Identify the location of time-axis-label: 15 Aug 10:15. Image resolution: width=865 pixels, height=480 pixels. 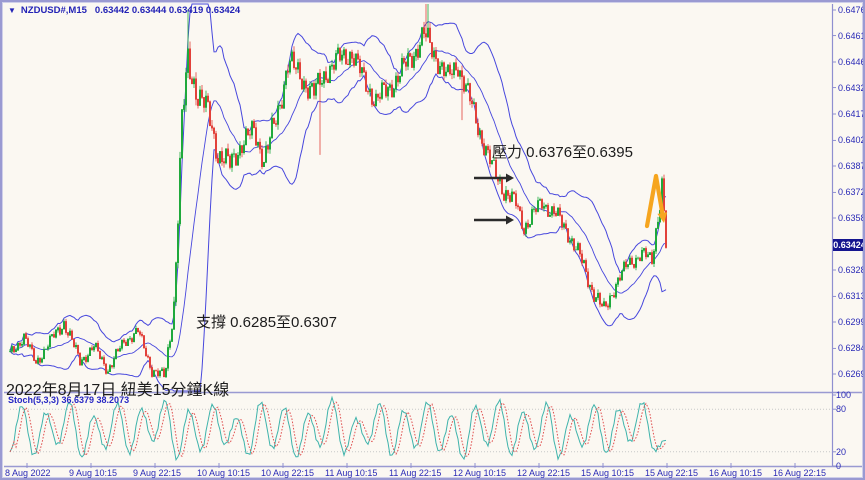
(608, 473).